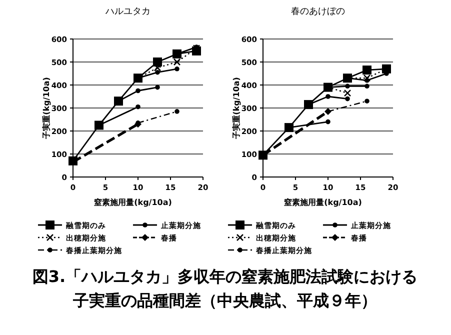 This screenshot has width=451, height=335. Describe the element at coordinates (225, 288) in the screenshot. I see `caption: 図3.「ハルユタカ」多収年の窒素施肥法試験における子実重の品種間差（中央農試、平成９年）` at that location.